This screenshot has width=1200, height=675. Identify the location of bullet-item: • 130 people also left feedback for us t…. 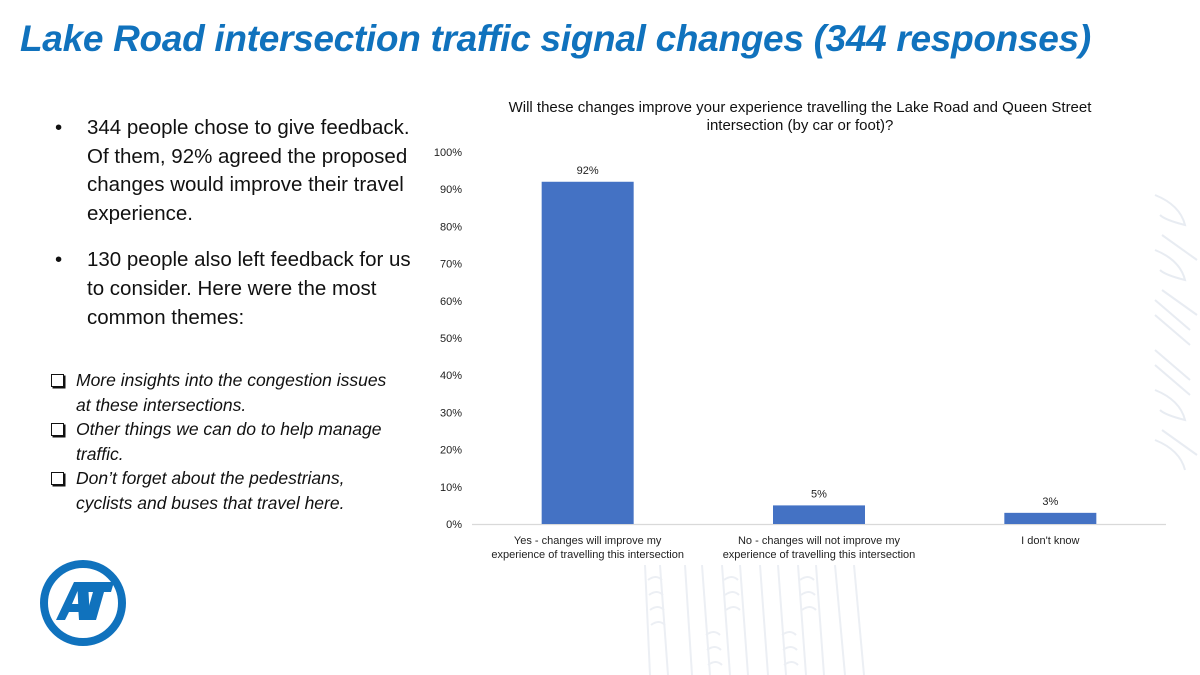
(235, 289).